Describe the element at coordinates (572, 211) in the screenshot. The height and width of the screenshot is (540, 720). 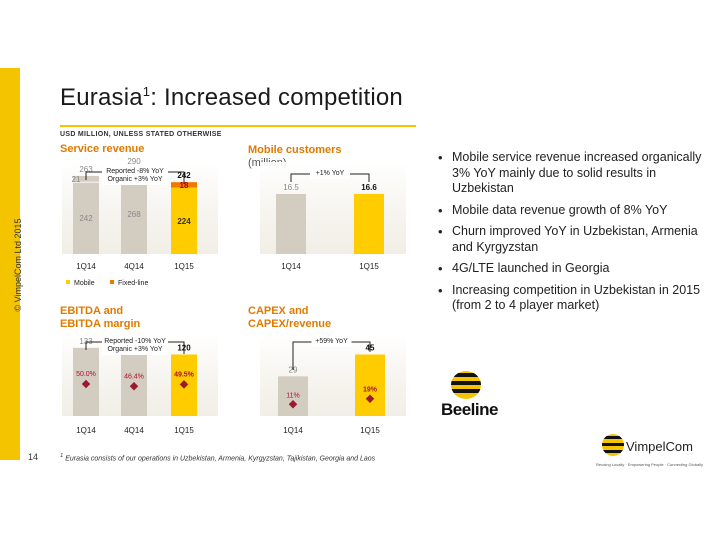
I see `bullet-item: Mobile data revenue growth of 8% YoY` at that location.